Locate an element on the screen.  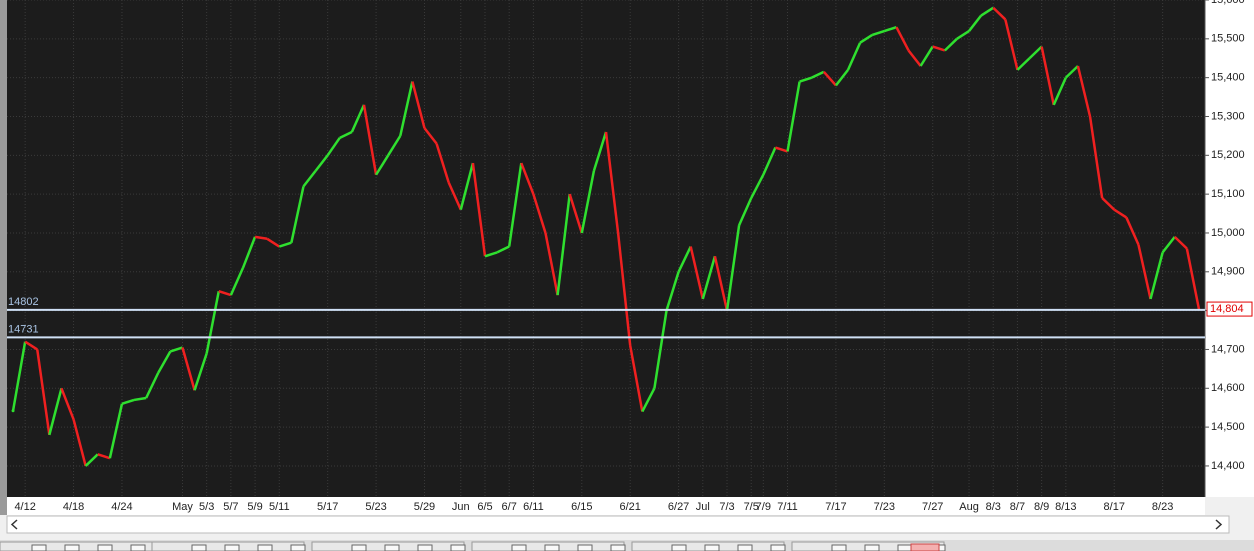
x-tick-label: 6/7 is located at coordinates (509, 507).